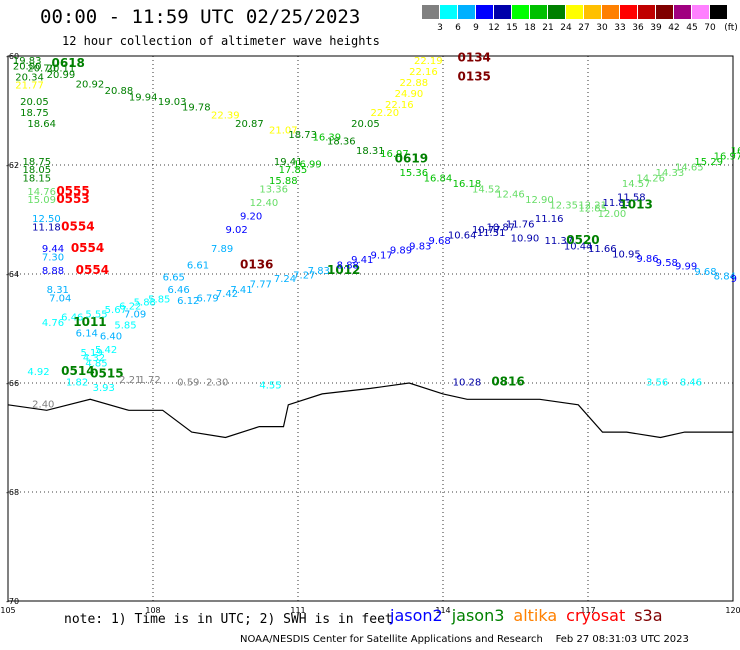 The height and width of the screenshot is (650, 740). I want to click on wave-height-value: 0.59, so click(188, 383).